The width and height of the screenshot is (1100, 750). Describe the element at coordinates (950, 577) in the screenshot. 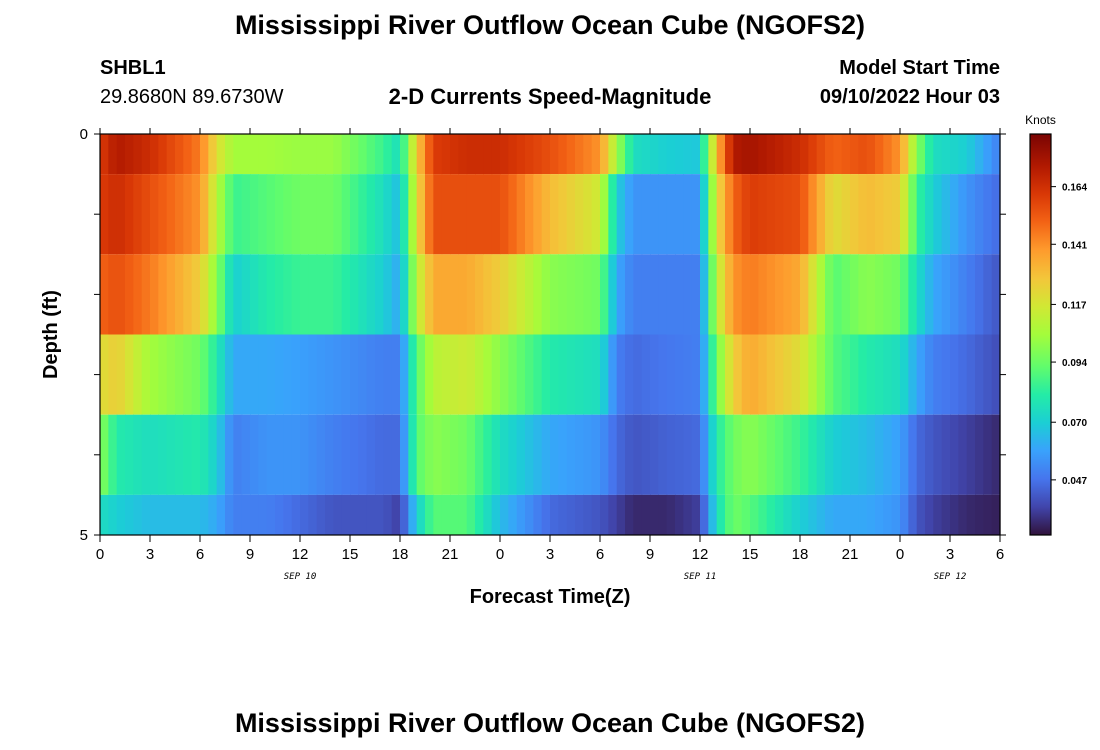

I see `date-label: SEP 12` at that location.